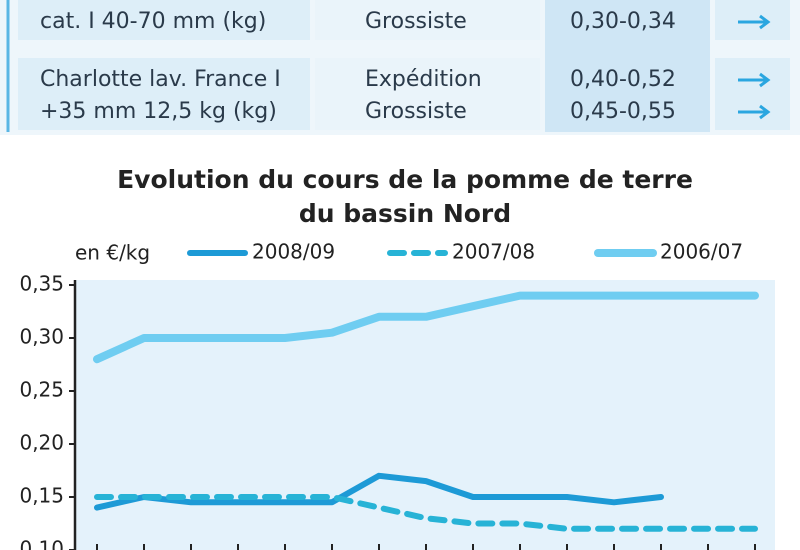  Describe the element at coordinates (41, 496) in the screenshot. I see `y-tick-label: 0,15` at that location.